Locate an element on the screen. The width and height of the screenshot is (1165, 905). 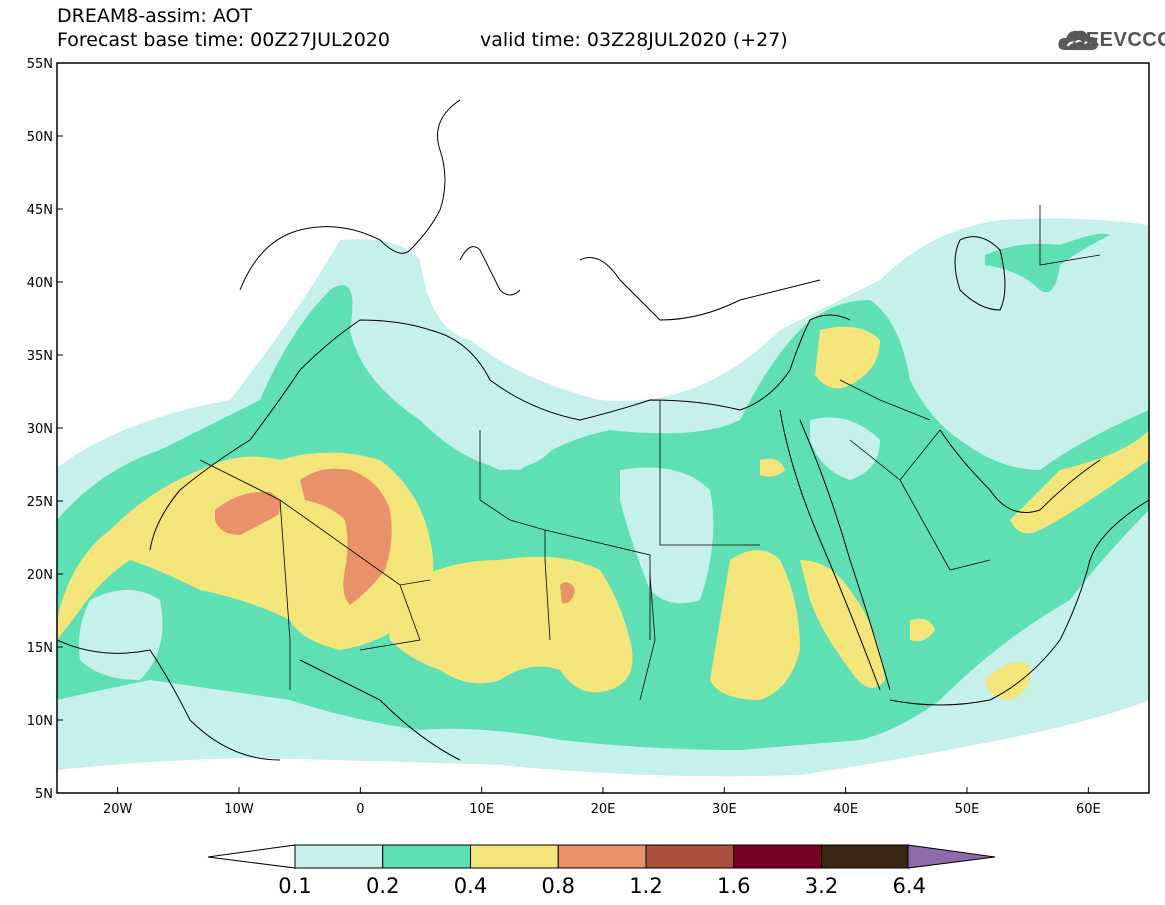
longitude-axis: 20W 10W 0 10E 20E 30E 40E 50E 60E is located at coordinates (602, 802).